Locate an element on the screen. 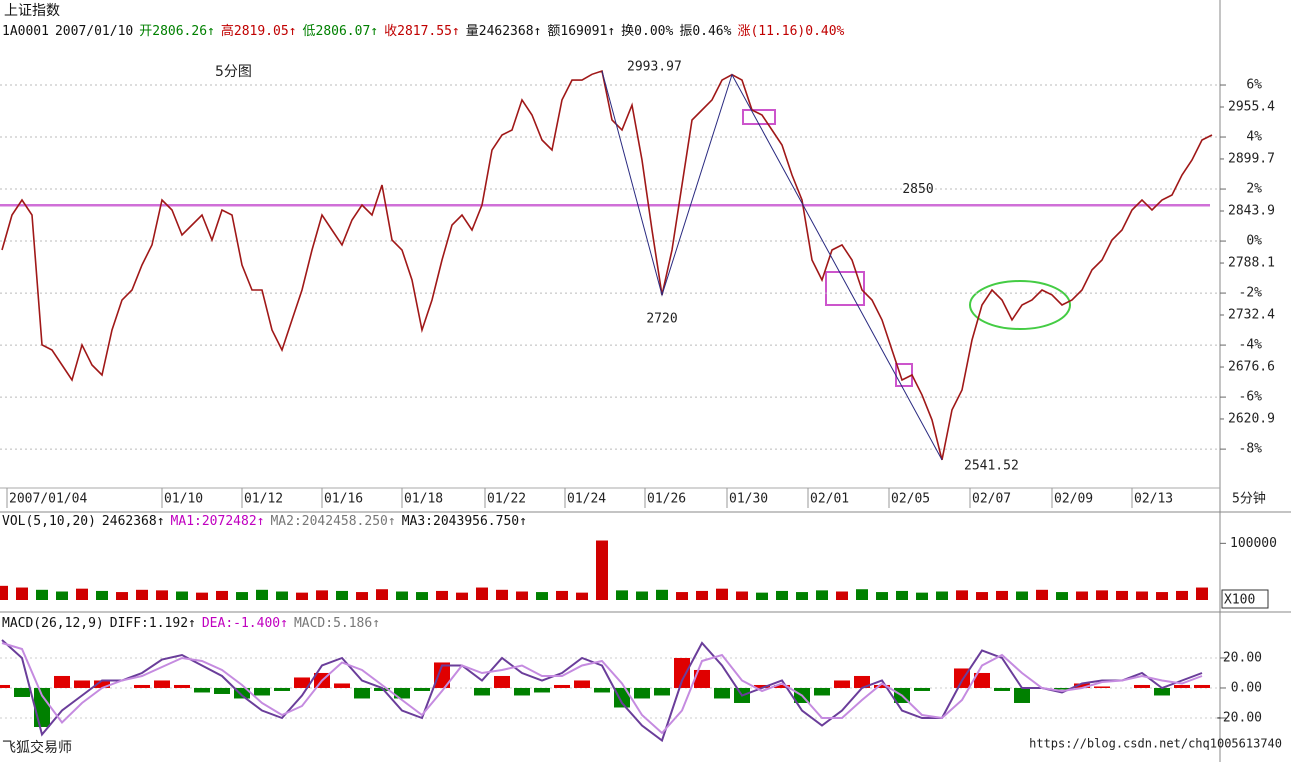 This screenshot has height=762, width=1291. header-field: DEA:-1.400↑ is located at coordinates (244, 623).